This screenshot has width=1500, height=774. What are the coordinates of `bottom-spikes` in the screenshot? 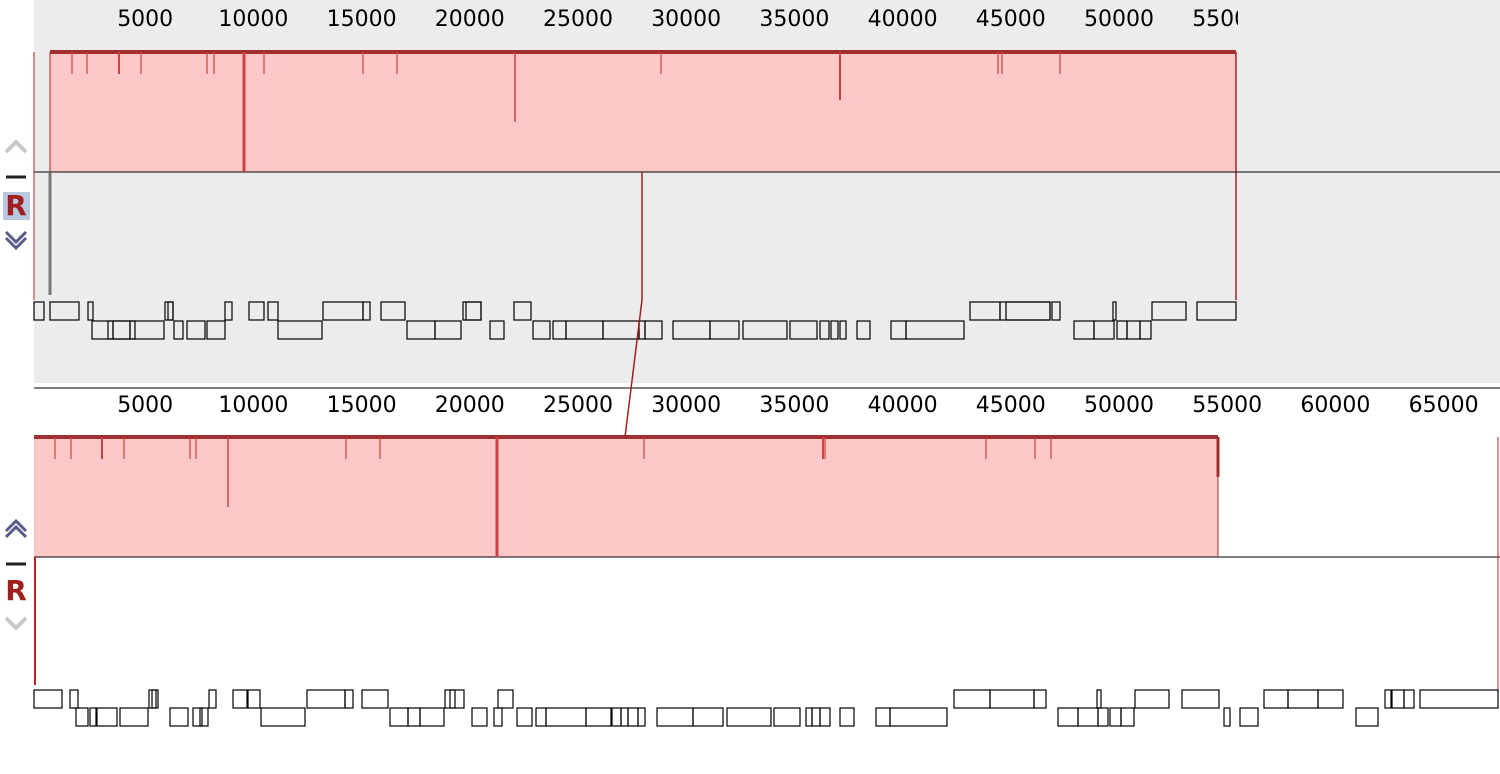 It's located at (553, 497).